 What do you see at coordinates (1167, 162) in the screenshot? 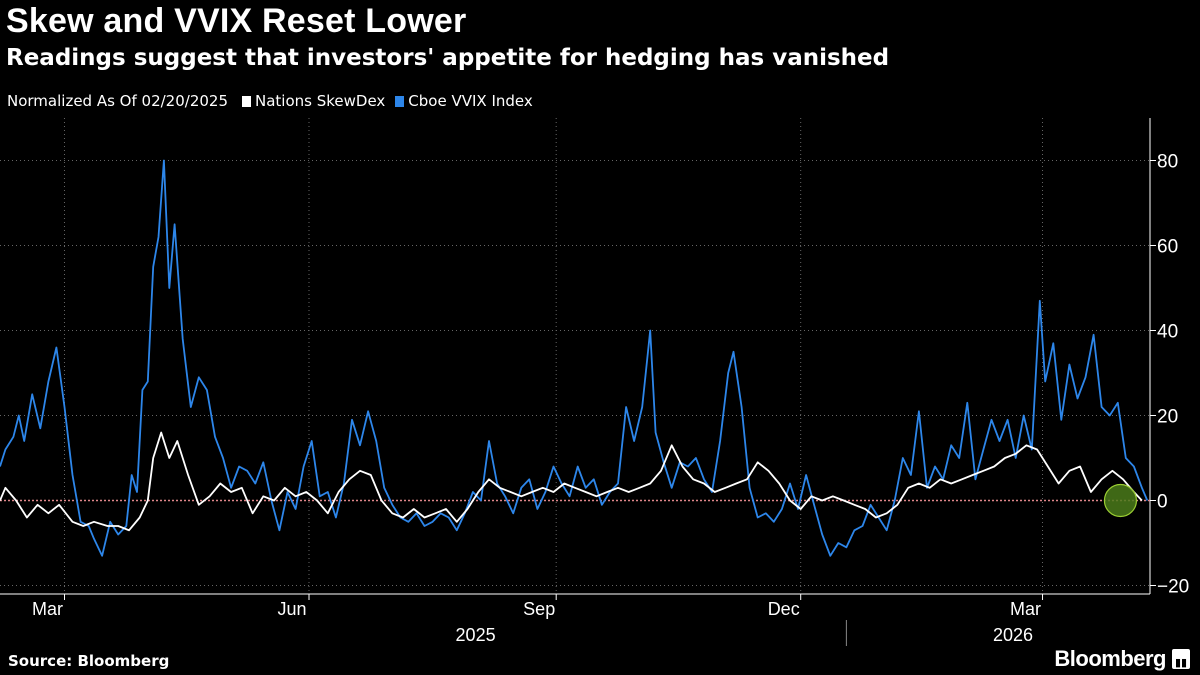
I see `y-tick-label: 80` at bounding box center [1167, 162].